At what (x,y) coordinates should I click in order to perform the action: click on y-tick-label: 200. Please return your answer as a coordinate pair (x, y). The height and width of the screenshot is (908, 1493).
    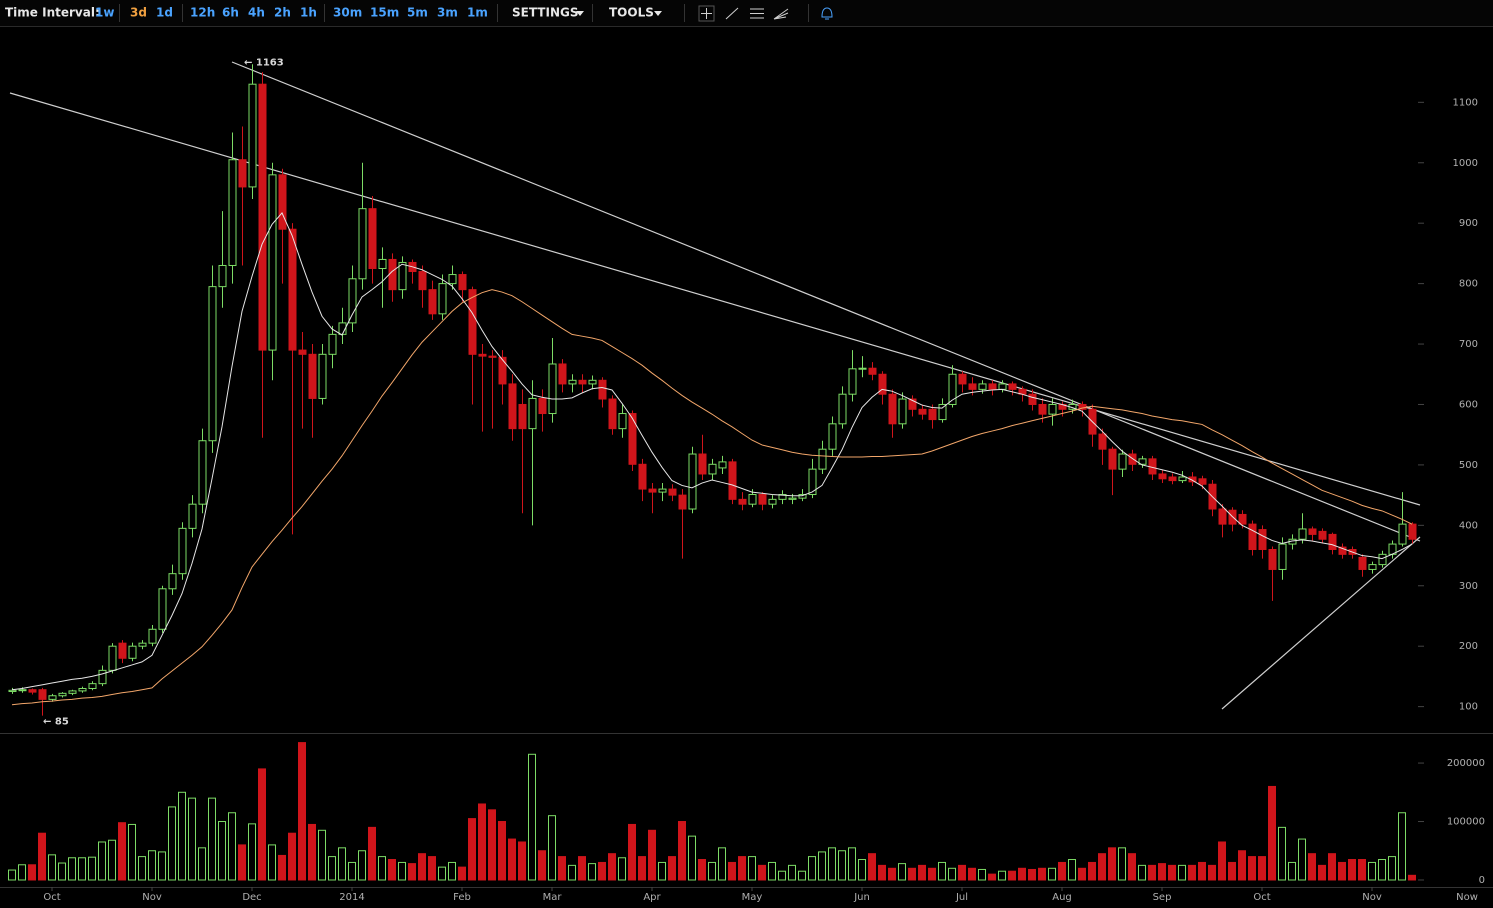
    Looking at the image, I should click on (1468, 646).